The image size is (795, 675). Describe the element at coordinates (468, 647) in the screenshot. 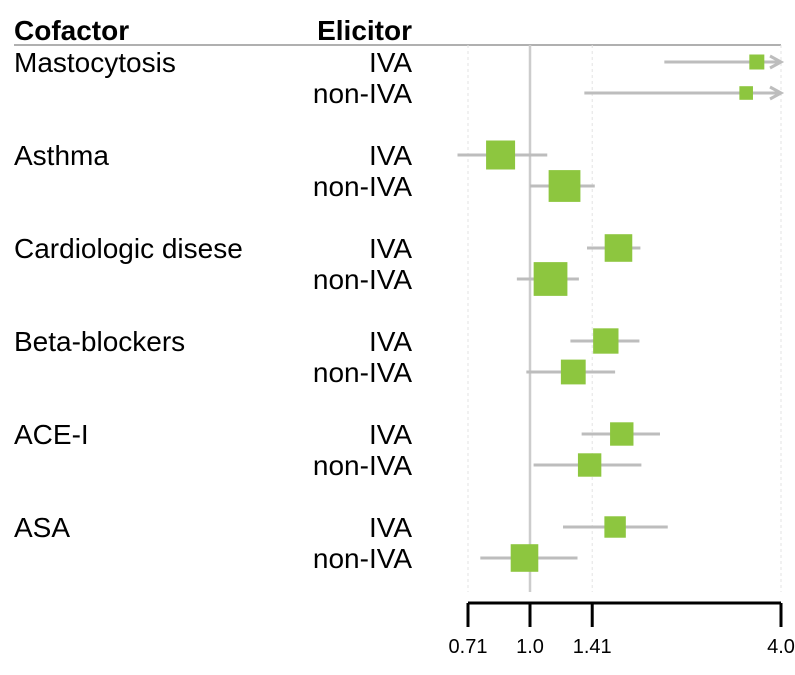

I see `x-tick-label: 0.71` at that location.